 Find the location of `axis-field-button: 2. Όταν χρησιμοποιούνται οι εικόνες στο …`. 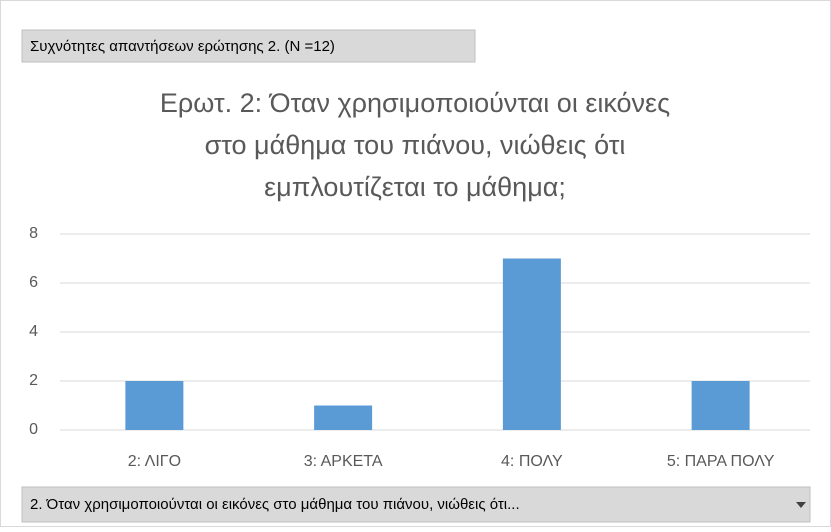

axis-field-button: 2. Όταν χρησιμοποιούνται οι εικόνες στο … is located at coordinates (416, 504).